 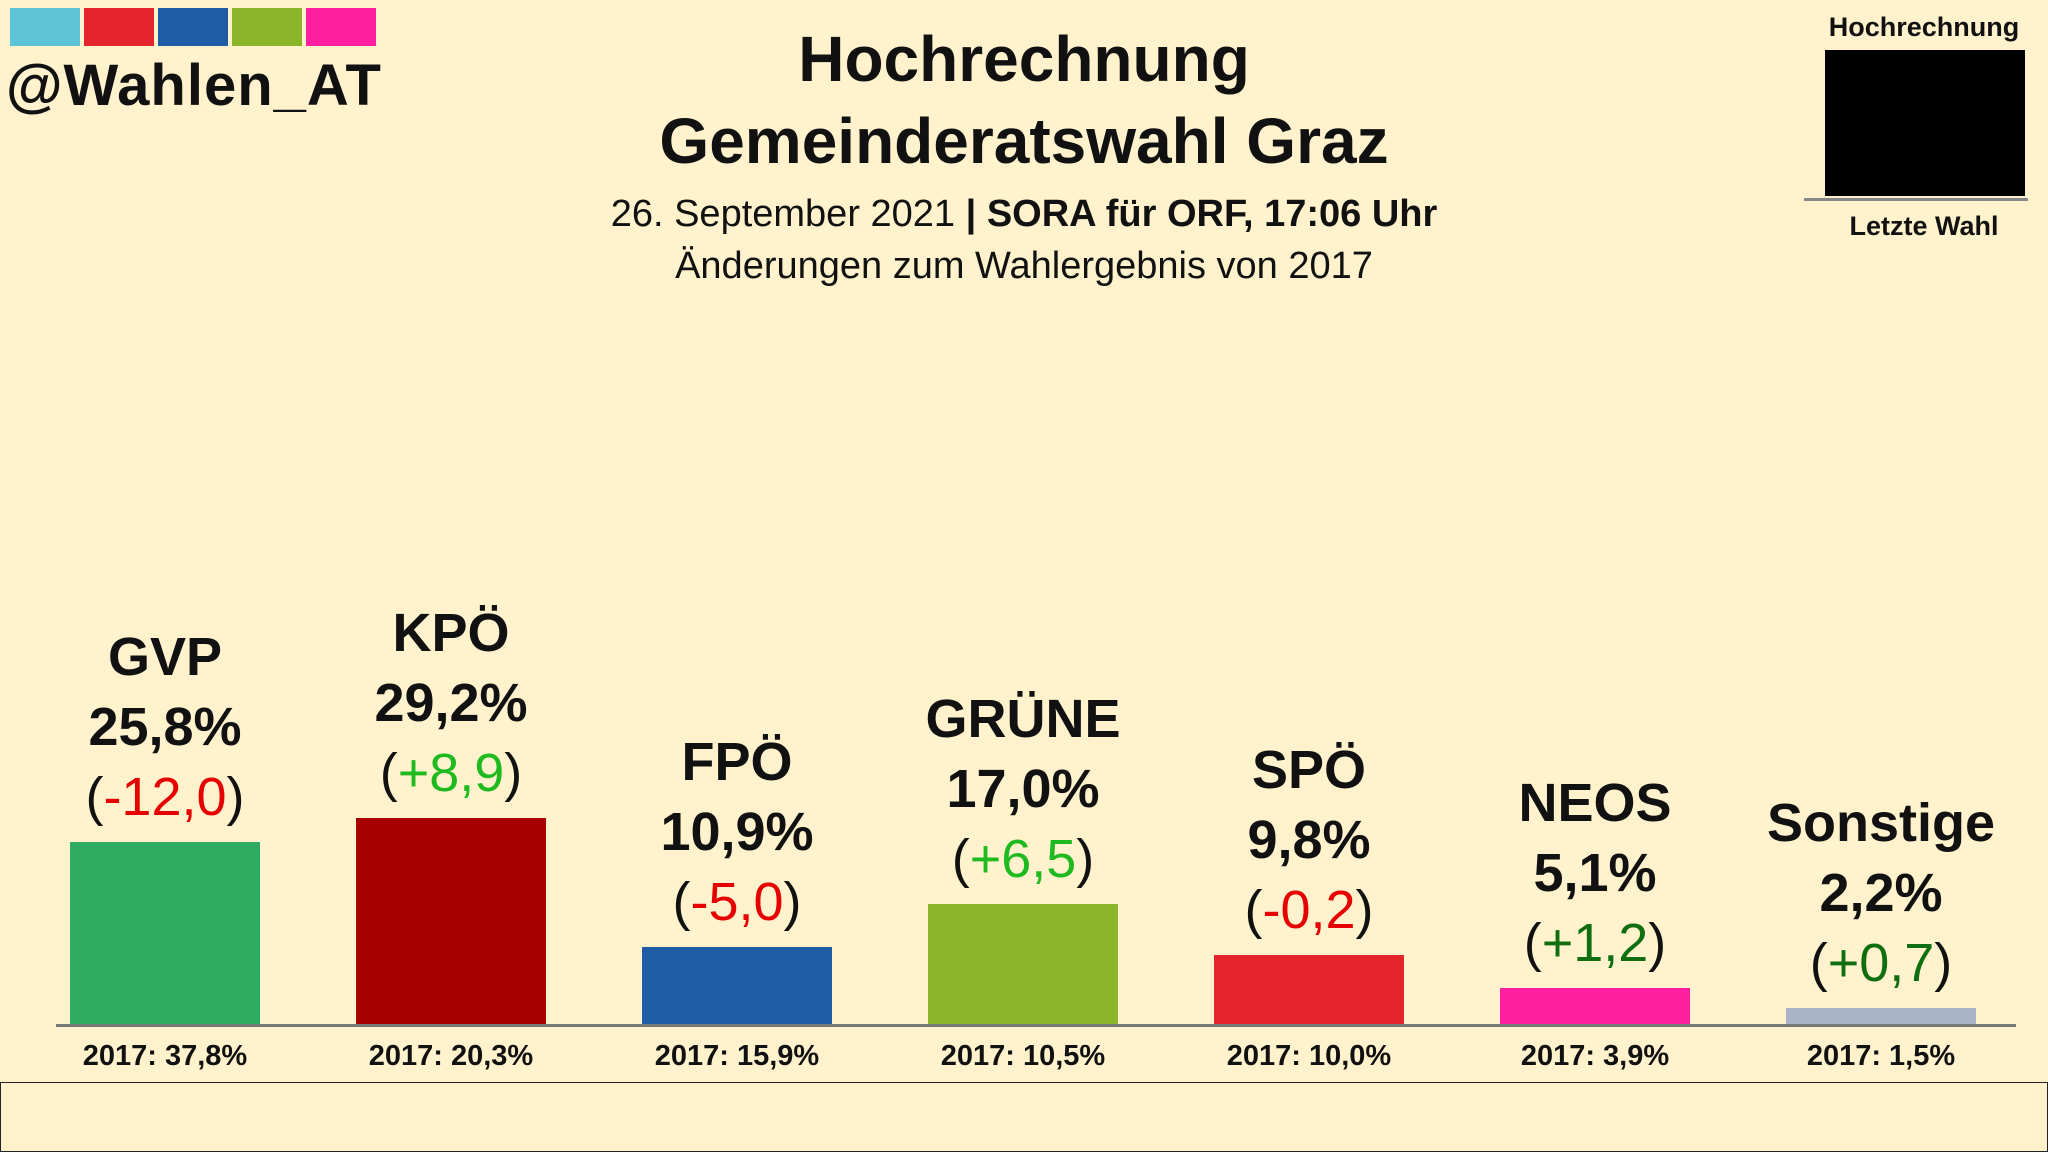 I want to click on party-name: KPÖ, so click(x=451, y=632).